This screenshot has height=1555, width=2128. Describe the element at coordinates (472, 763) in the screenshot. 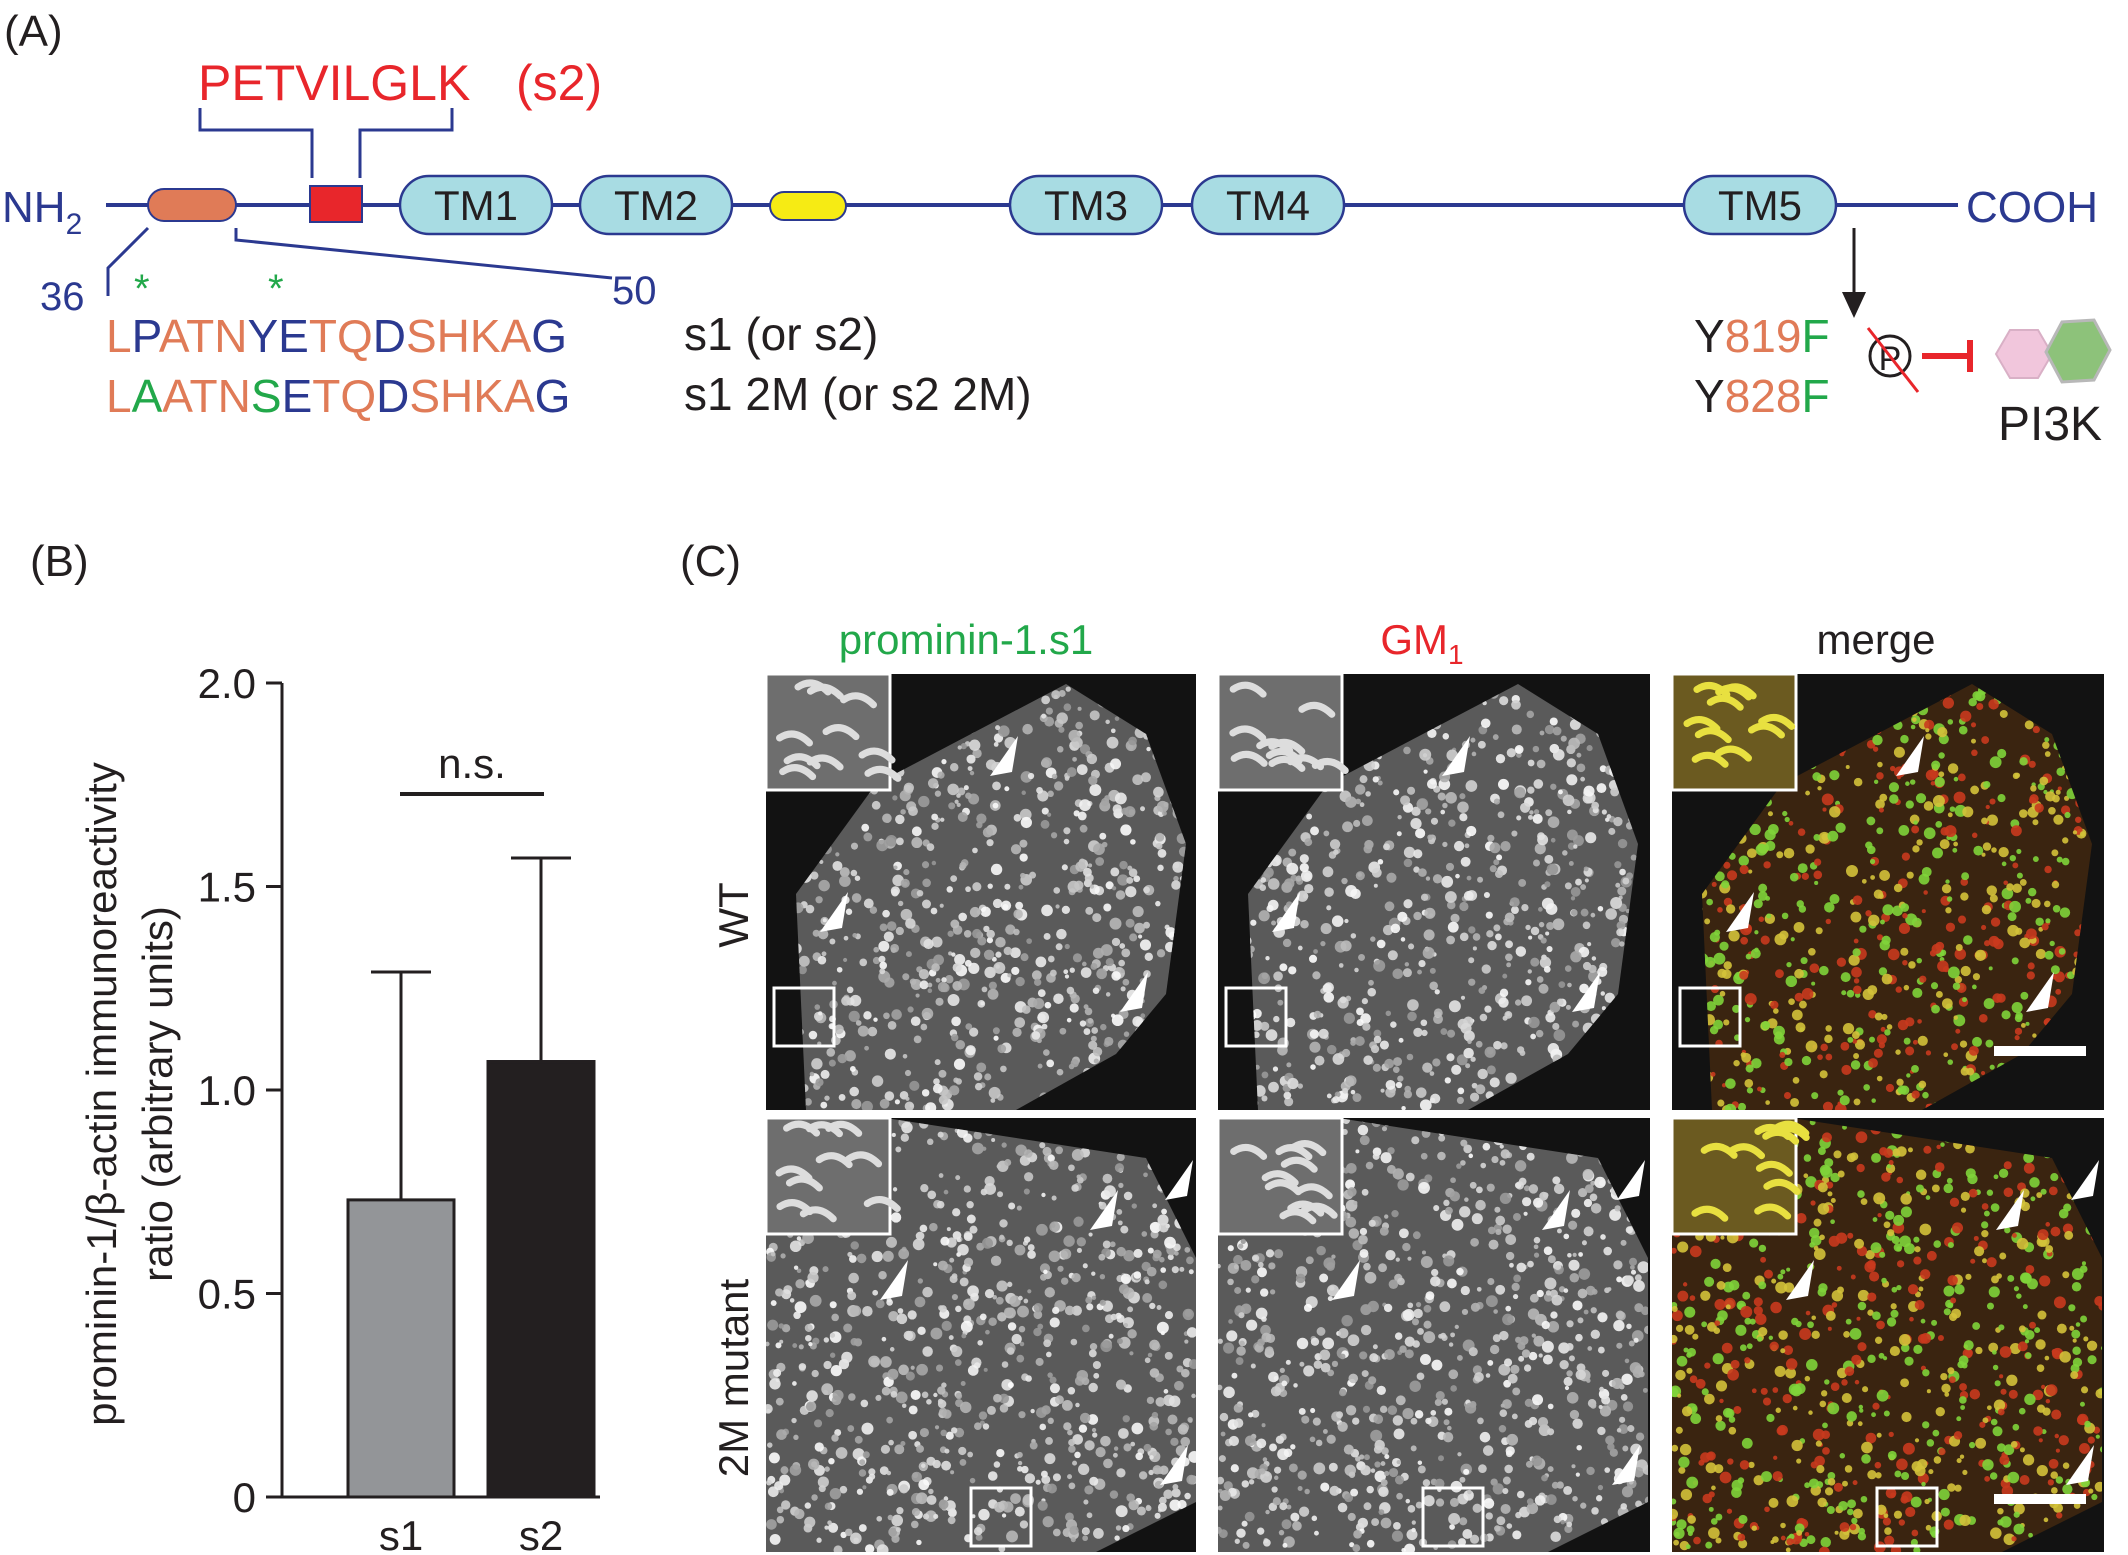

I see `significance-label: n.s.` at that location.